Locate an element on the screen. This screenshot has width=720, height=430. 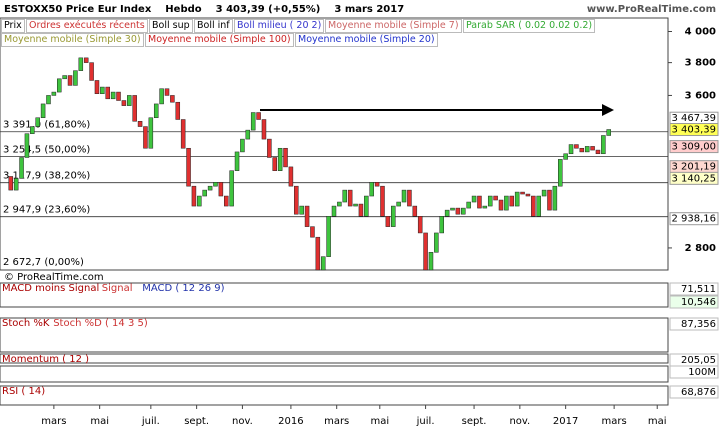
indicator-value: 87,356 is located at coordinates (698, 324).